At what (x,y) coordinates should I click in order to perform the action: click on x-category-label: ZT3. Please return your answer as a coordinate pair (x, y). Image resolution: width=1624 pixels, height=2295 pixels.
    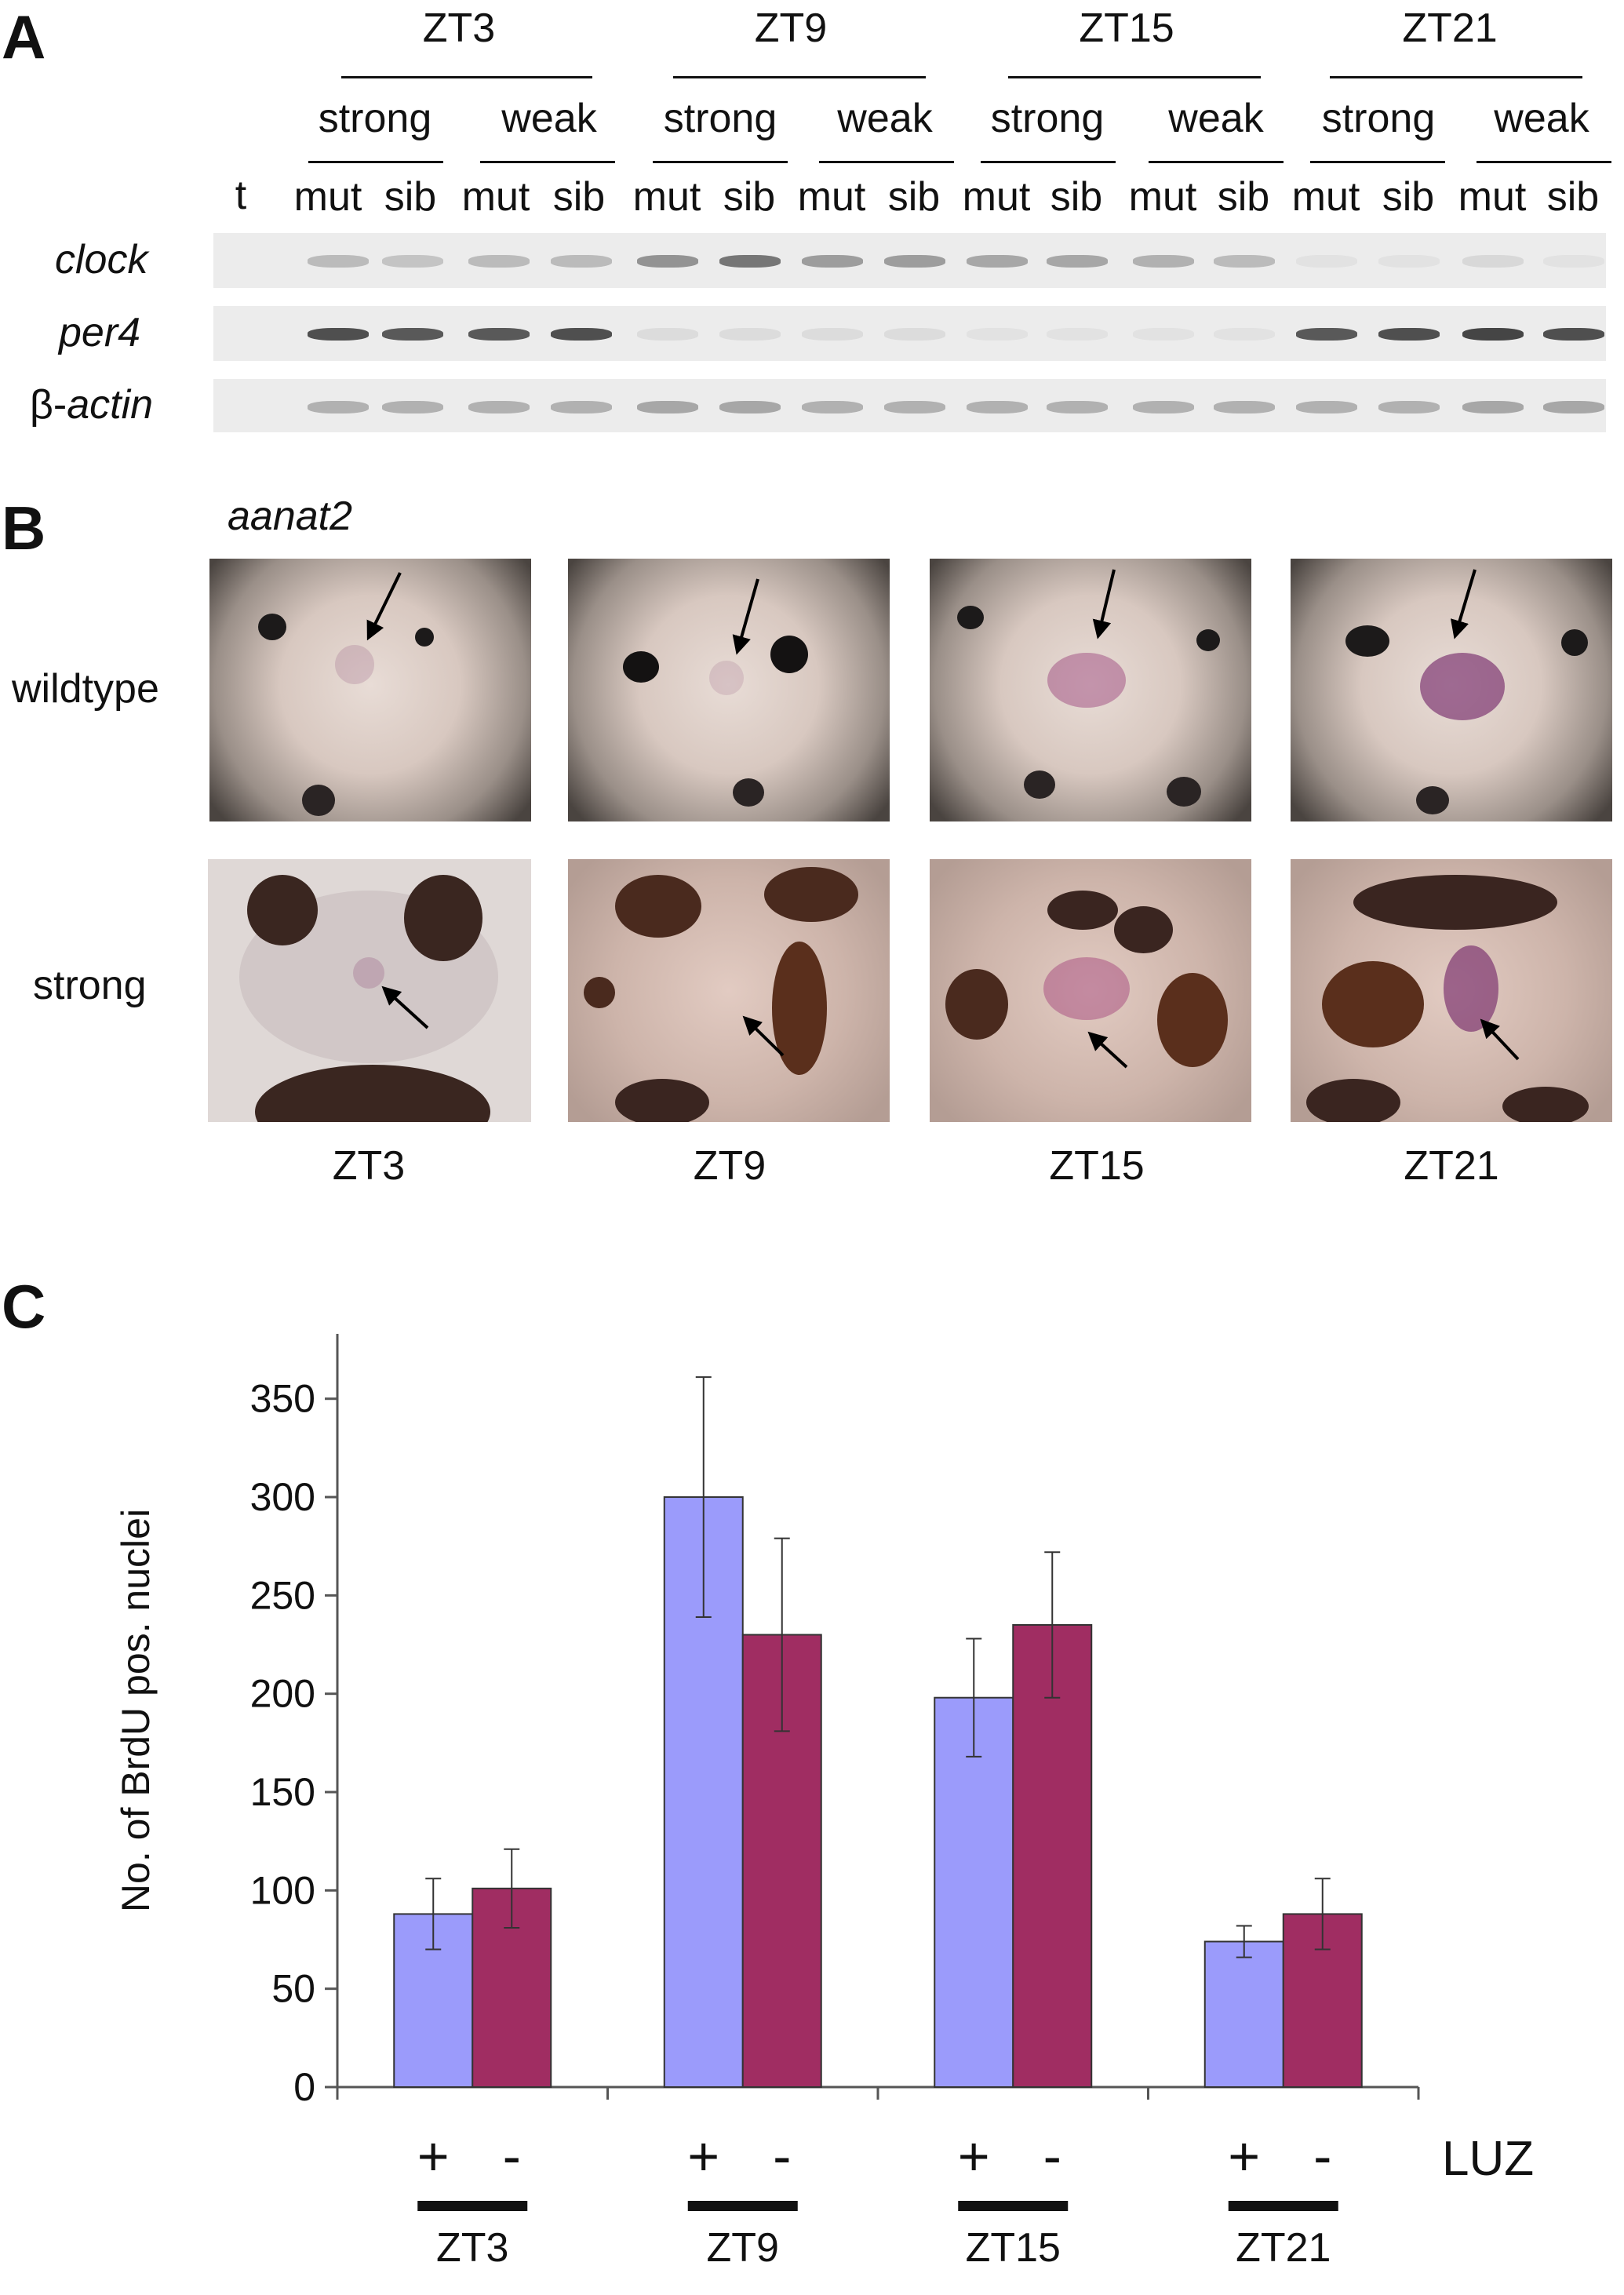
    Looking at the image, I should click on (472, 2248).